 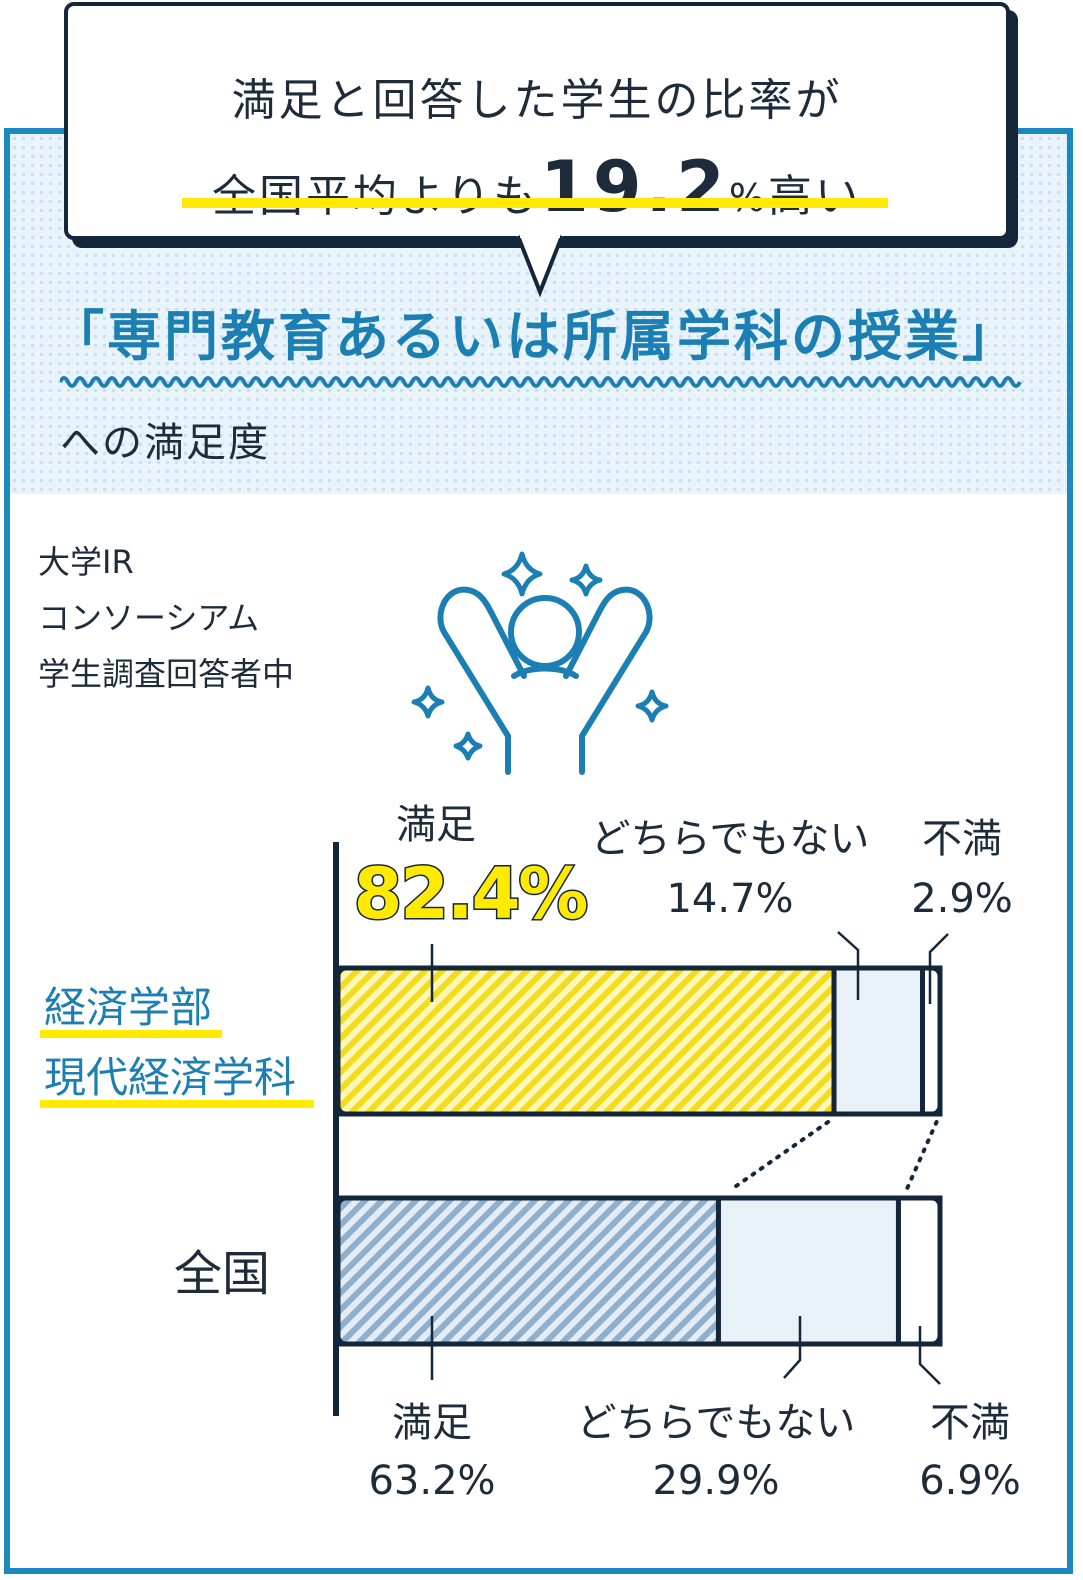 I want to click on source-line: 大学IR, so click(x=86, y=562).